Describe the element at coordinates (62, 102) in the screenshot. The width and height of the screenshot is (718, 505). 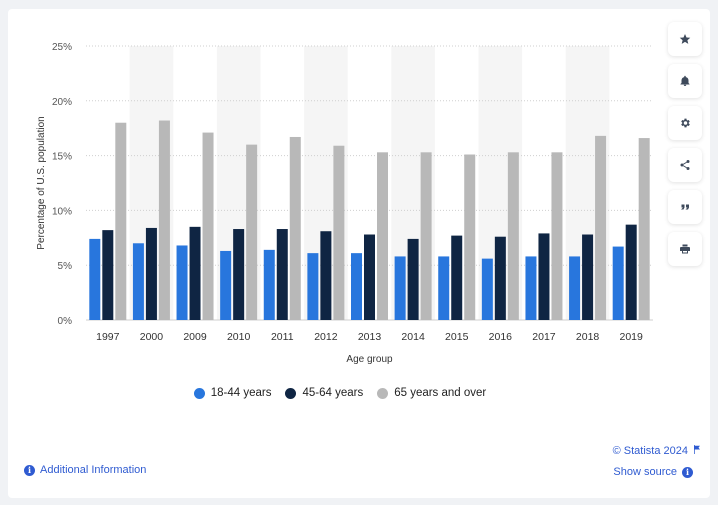
I see `y-tick-label: 20%` at that location.